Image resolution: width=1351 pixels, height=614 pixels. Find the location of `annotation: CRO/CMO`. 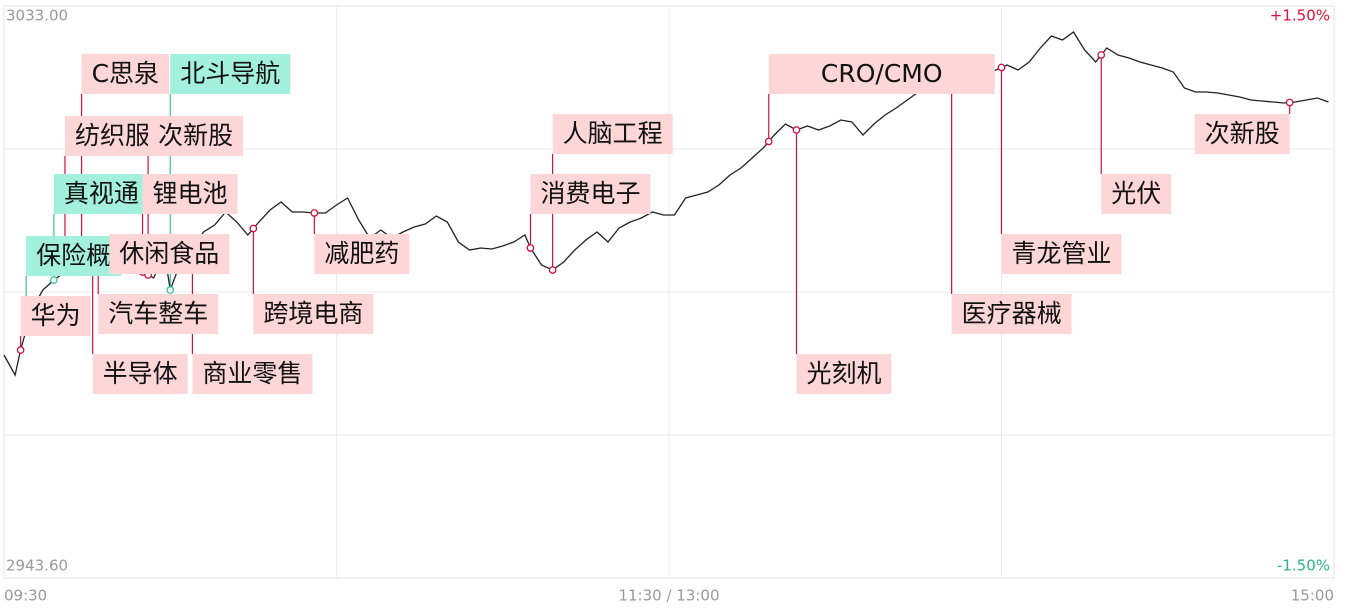

annotation: CRO/CMO is located at coordinates (881, 74).